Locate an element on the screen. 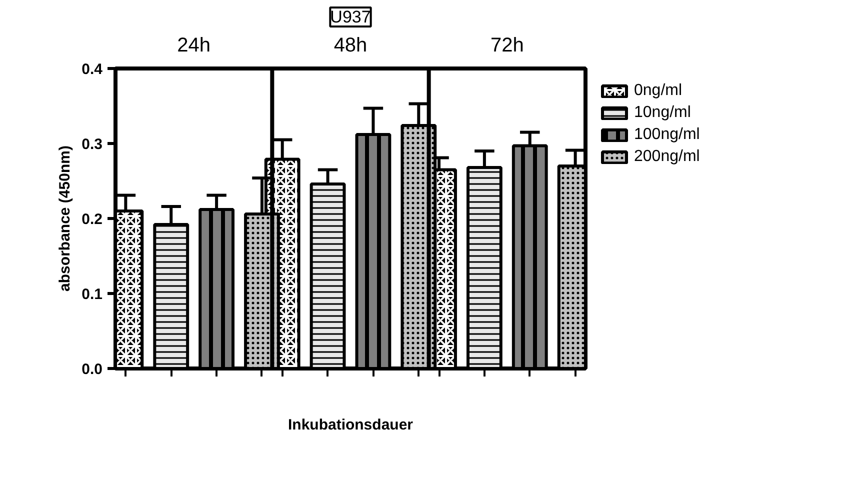 This screenshot has width=859, height=496. y-tick-label: 0.3 is located at coordinates (92, 144).